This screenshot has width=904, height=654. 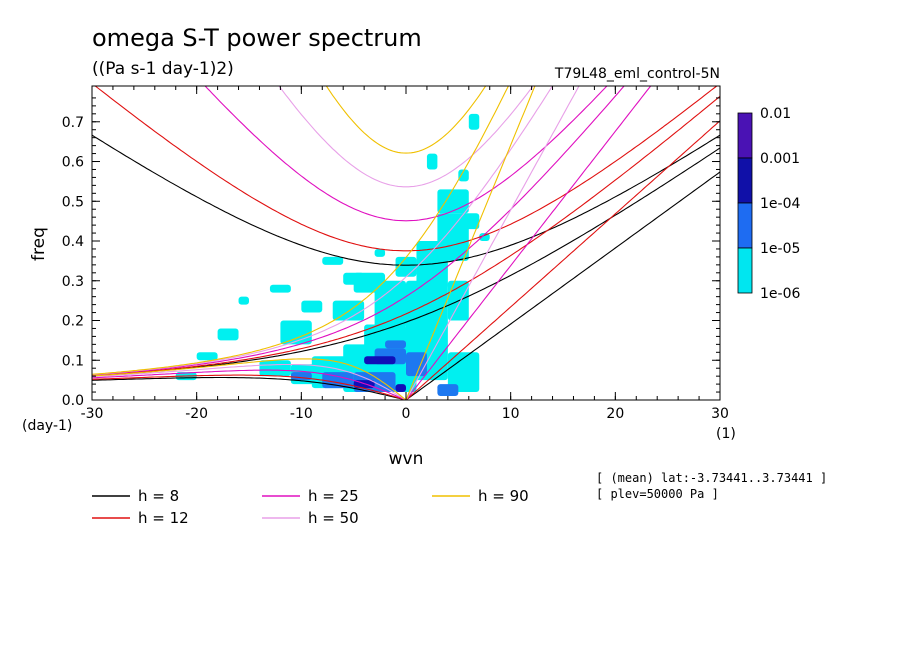 What do you see at coordinates (73, 322) in the screenshot?
I see `y-tick-label: 0.2` at bounding box center [73, 322].